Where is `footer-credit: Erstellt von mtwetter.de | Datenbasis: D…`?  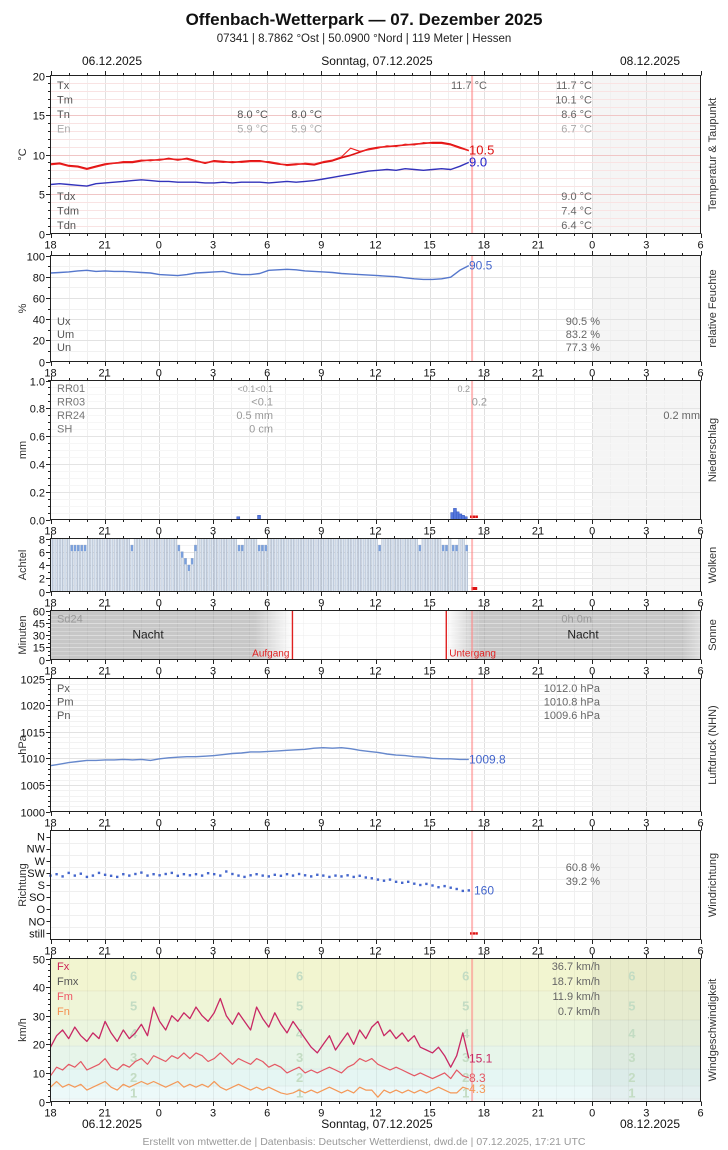 footer-credit: Erstellt von mtwetter.de | Datenbasis: D… is located at coordinates (364, 1142).